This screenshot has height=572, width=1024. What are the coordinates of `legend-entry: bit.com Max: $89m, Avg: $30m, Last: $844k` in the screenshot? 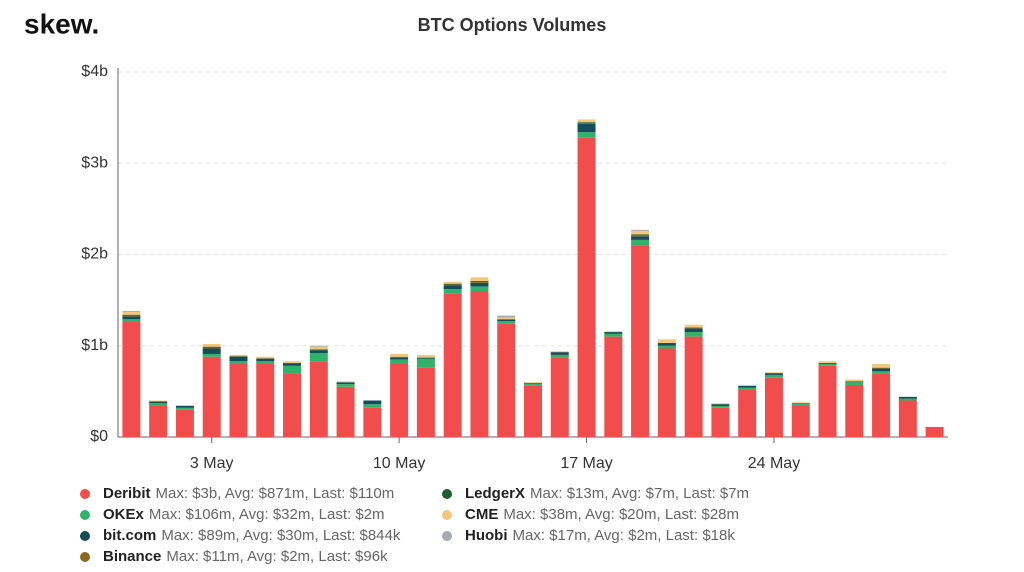 It's located at (252, 535).